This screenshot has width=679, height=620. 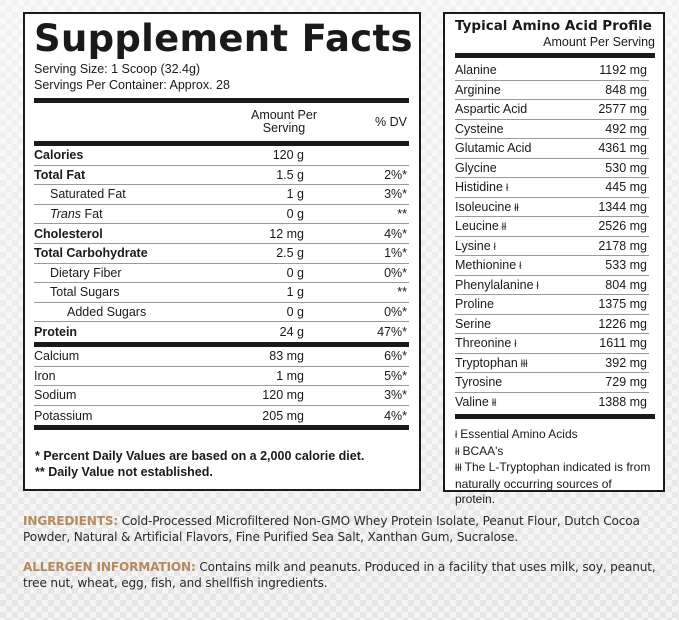 What do you see at coordinates (391, 122) in the screenshot?
I see `column-header-dv: % DV` at bounding box center [391, 122].